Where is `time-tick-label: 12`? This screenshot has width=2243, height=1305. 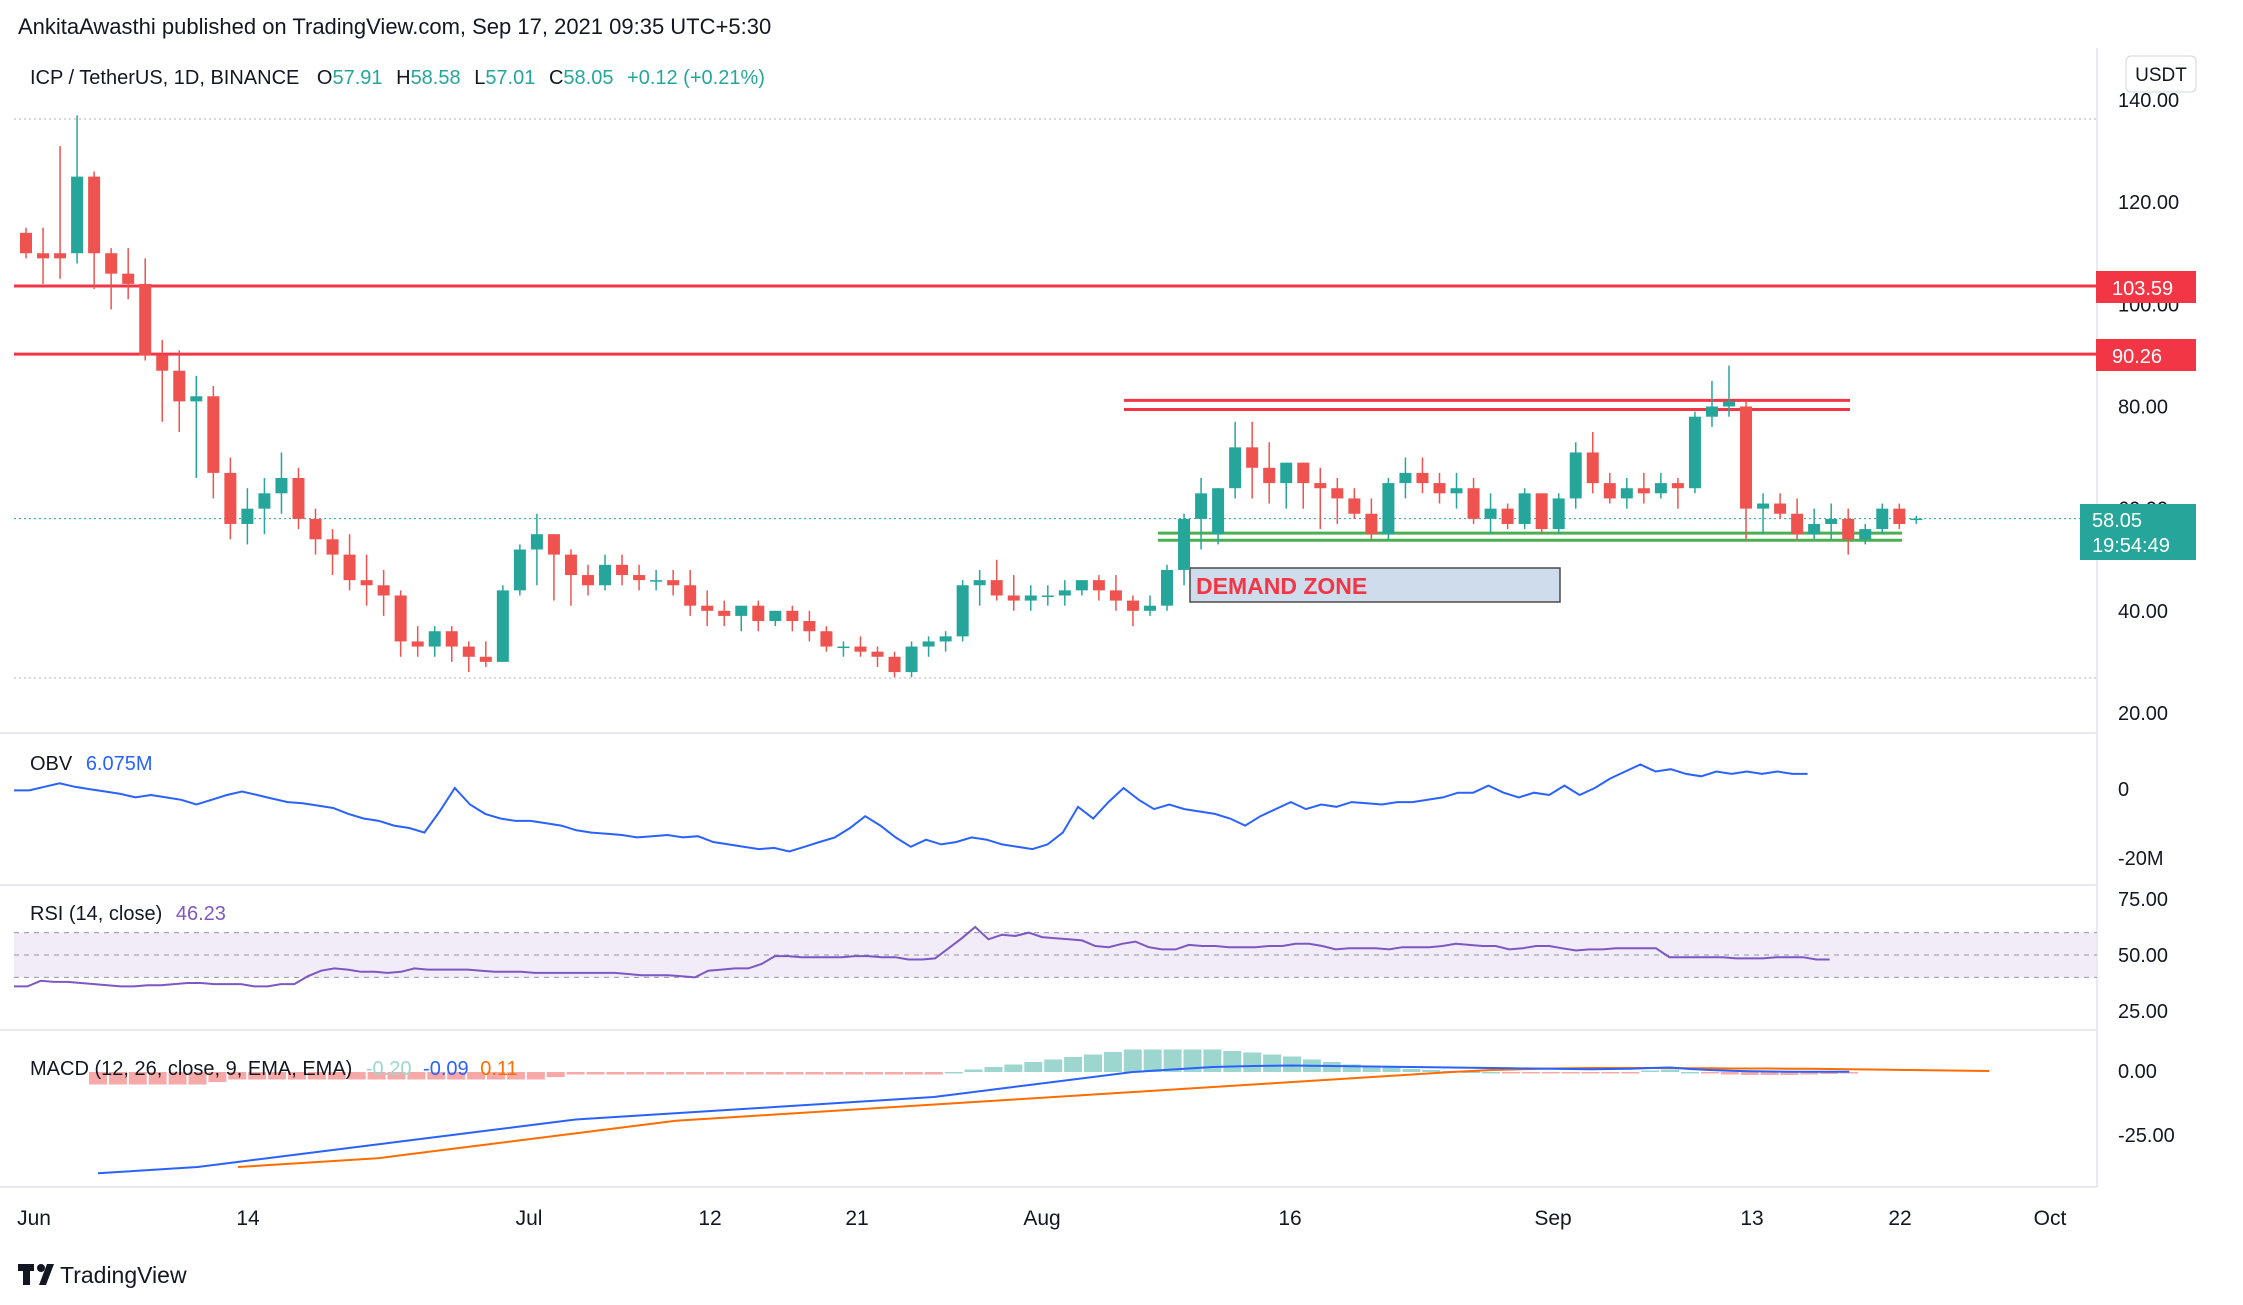 time-tick-label: 12 is located at coordinates (709, 1218).